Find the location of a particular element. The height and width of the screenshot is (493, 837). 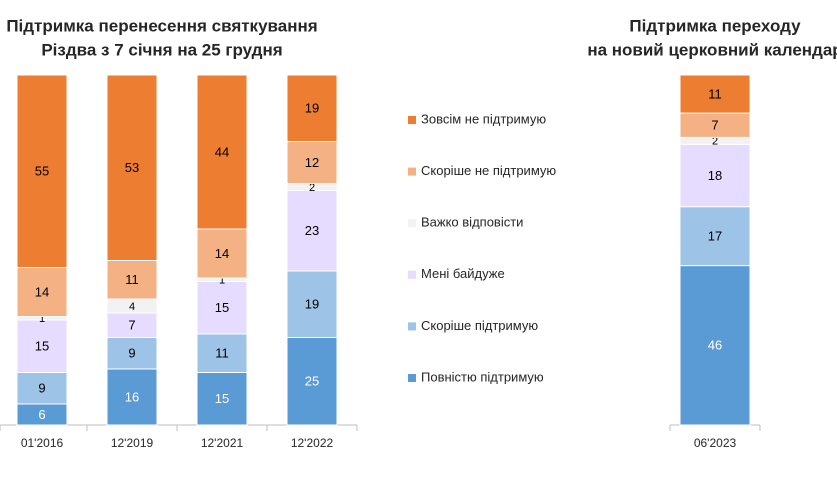

value-label: 17 is located at coordinates (715, 236).